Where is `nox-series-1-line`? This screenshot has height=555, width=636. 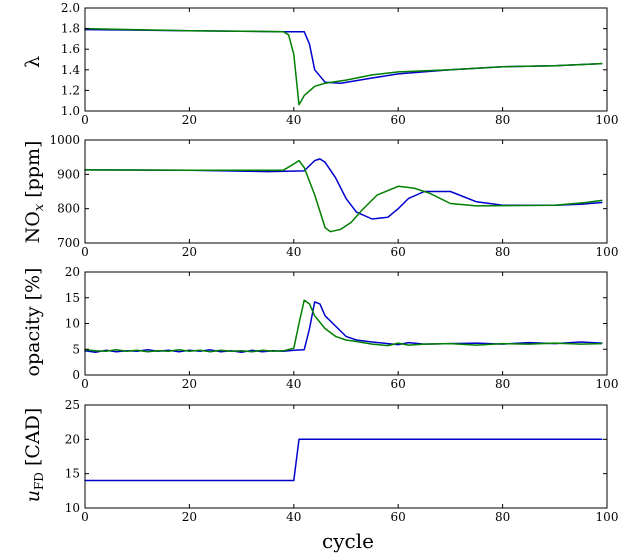 nox-series-1-line is located at coordinates (343, 189).